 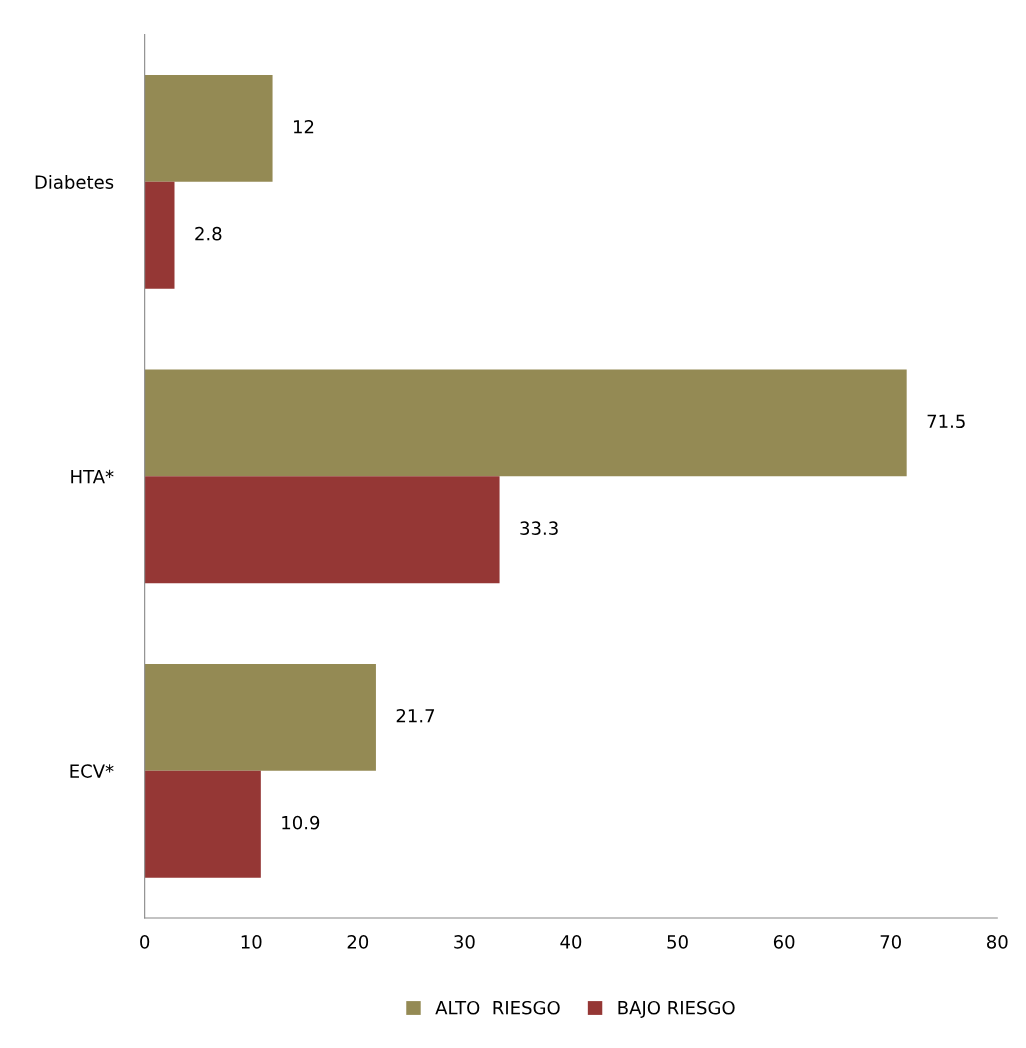 What do you see at coordinates (74, 181) in the screenshot?
I see `y-tick-label: Diabetes` at bounding box center [74, 181].